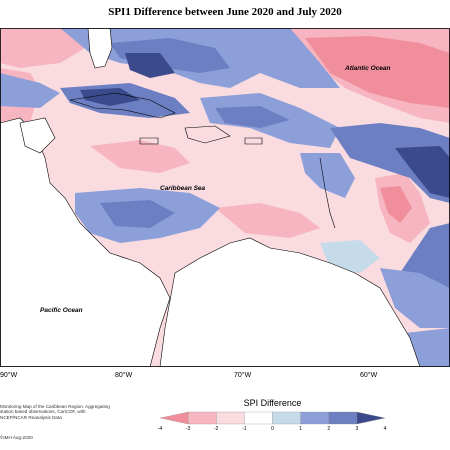  What do you see at coordinates (124, 375) in the screenshot?
I see `longitude-label-80w: 80°W` at bounding box center [124, 375].